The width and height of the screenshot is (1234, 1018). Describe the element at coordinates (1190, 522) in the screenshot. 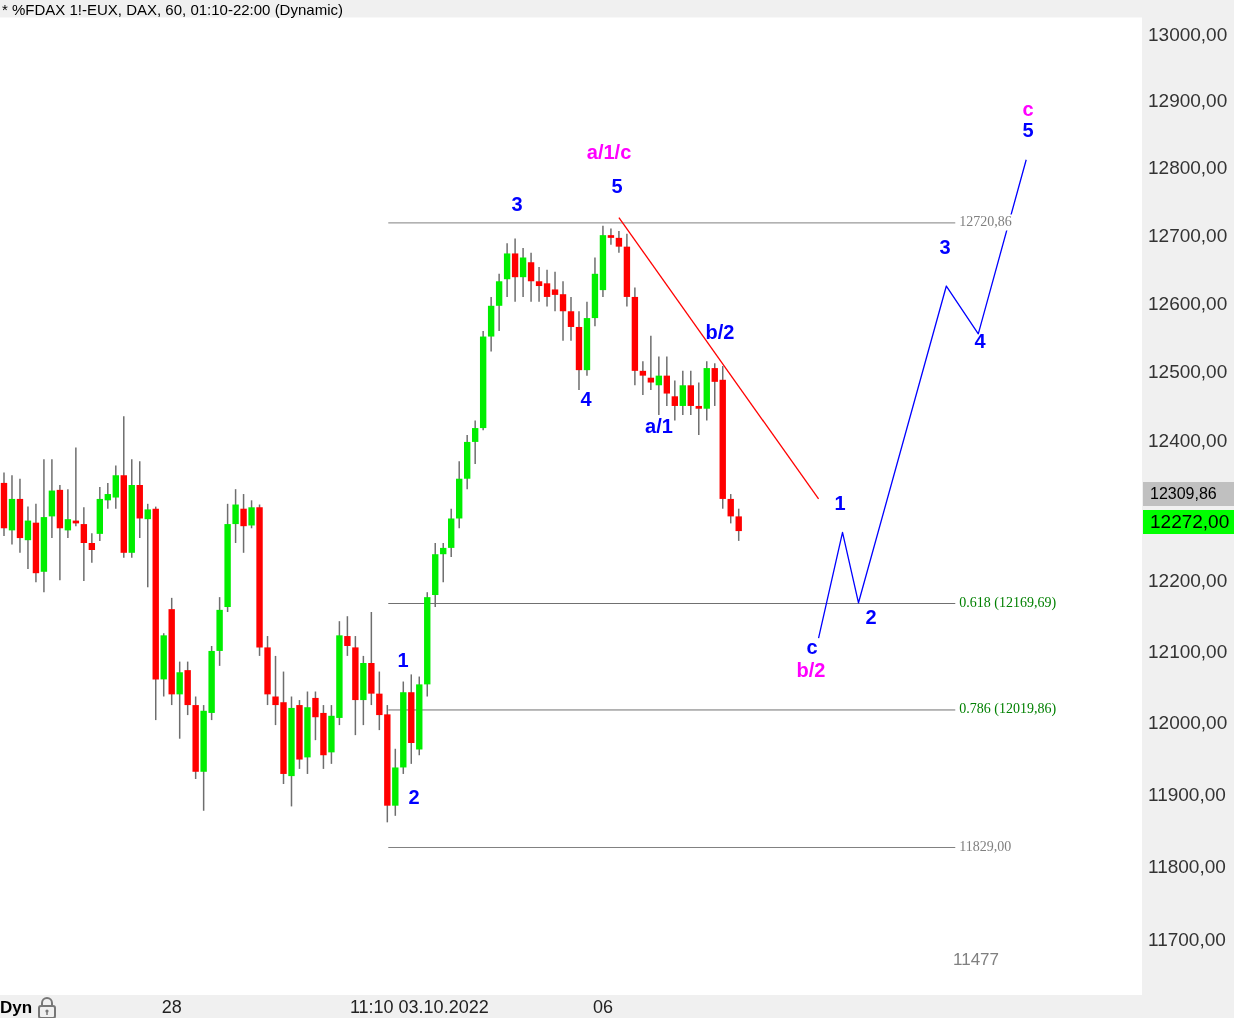

I see `text: 12272,00` at that location.